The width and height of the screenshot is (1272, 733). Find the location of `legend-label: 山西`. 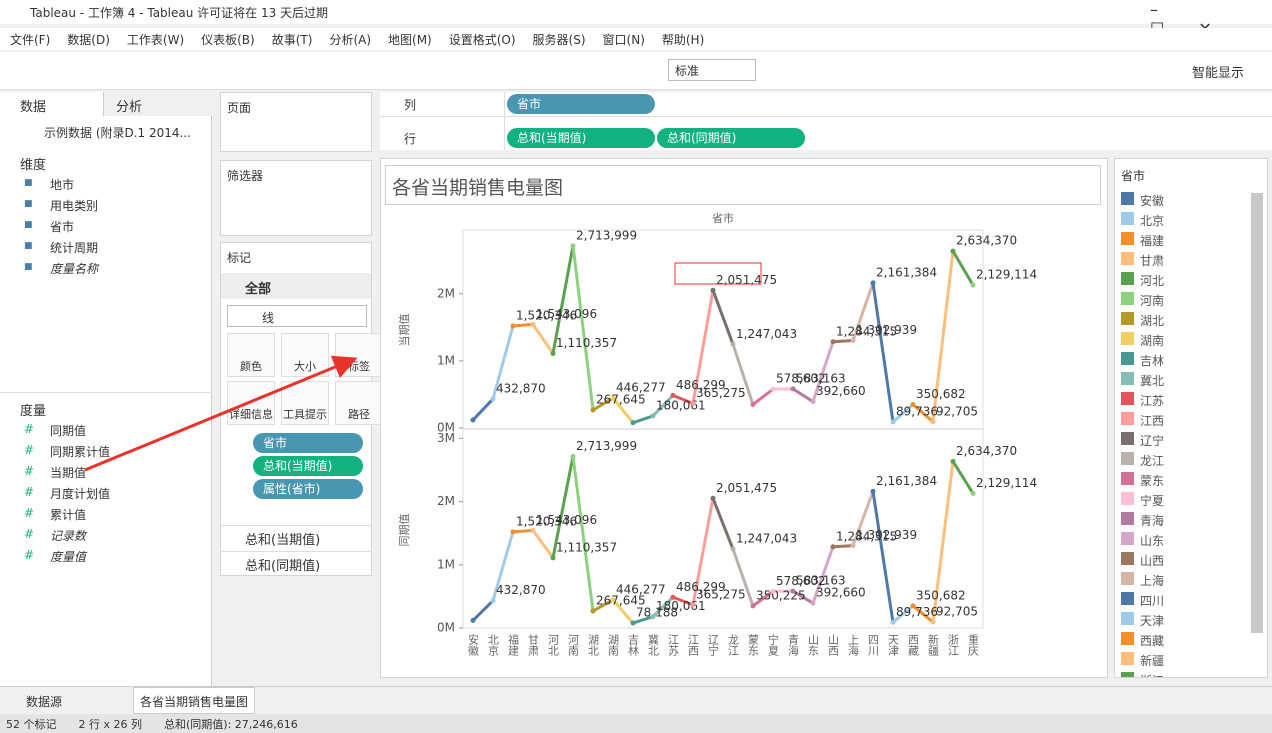

legend-label: 山西 is located at coordinates (1152, 561).